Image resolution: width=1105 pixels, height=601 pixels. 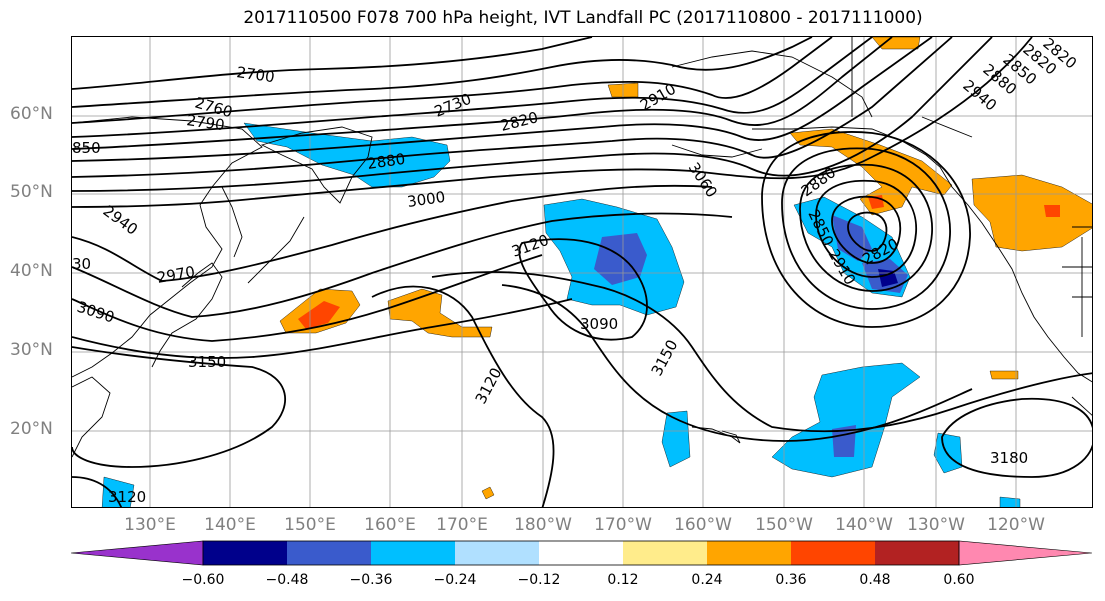 I want to click on contour-label-3150-west: 3150, so click(x=207, y=362).